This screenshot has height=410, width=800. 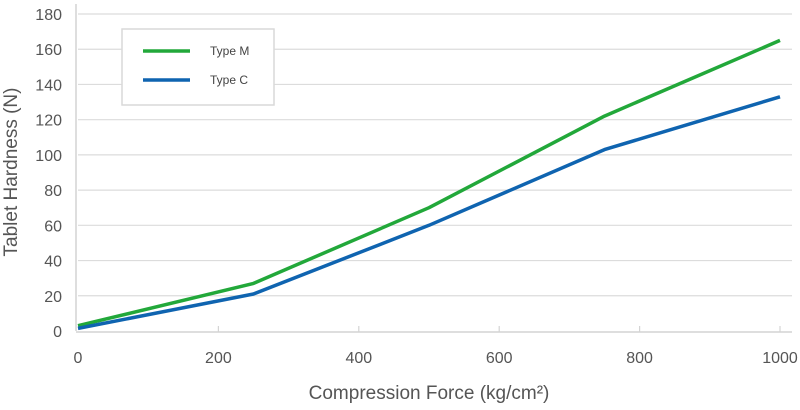 I want to click on x-axis-ticks: 0 200 400 600 800 1000, so click(x=436, y=346).